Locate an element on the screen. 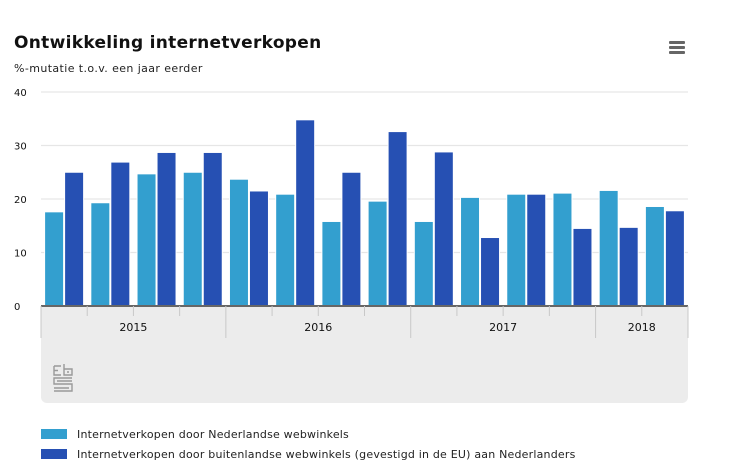  chart-title: Ontwikkeling internetverkopen is located at coordinates (168, 43).